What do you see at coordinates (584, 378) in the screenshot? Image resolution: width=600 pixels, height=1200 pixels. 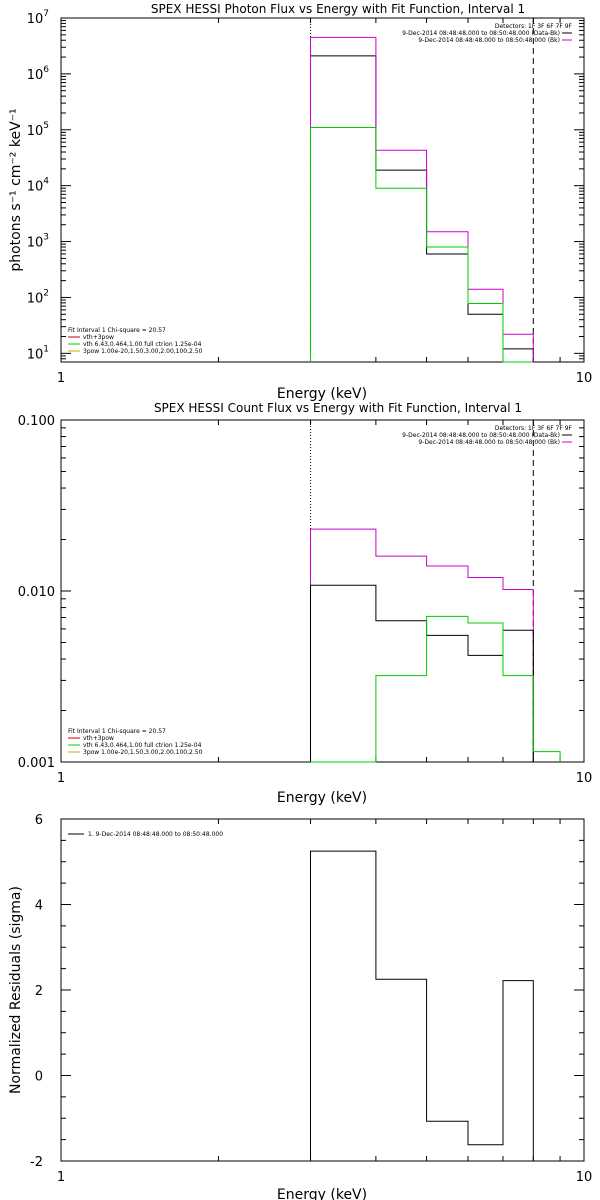 I see `photon-x-tick-label-1: 10` at bounding box center [584, 378].